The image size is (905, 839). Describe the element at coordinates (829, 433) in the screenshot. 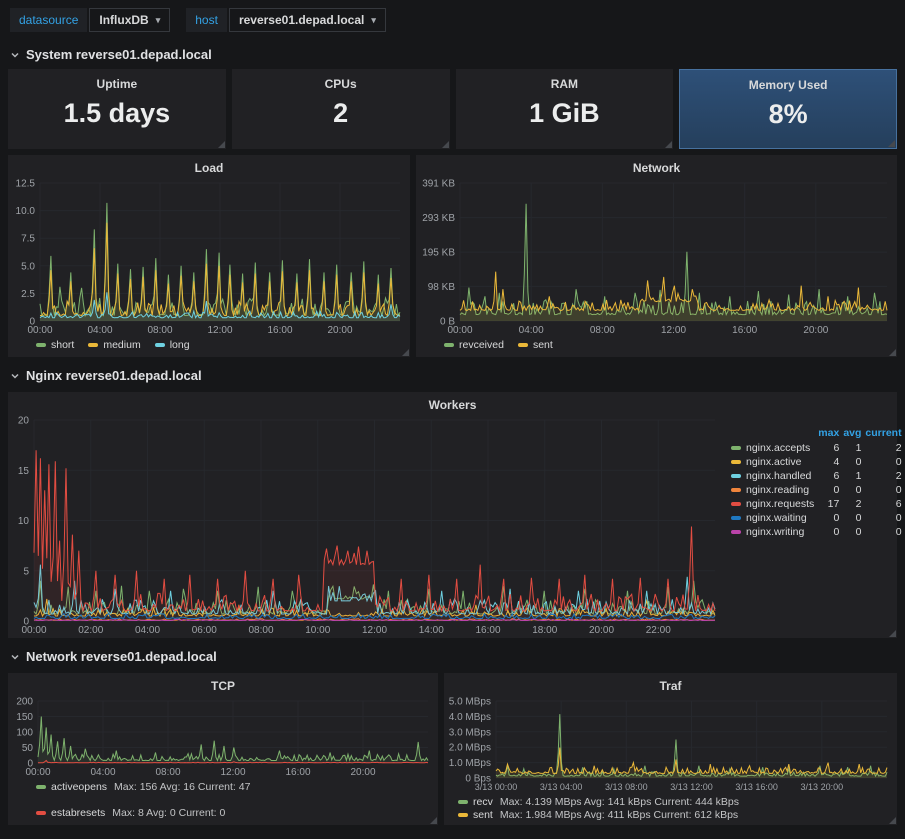

I see `legend-header-max: max` at that location.